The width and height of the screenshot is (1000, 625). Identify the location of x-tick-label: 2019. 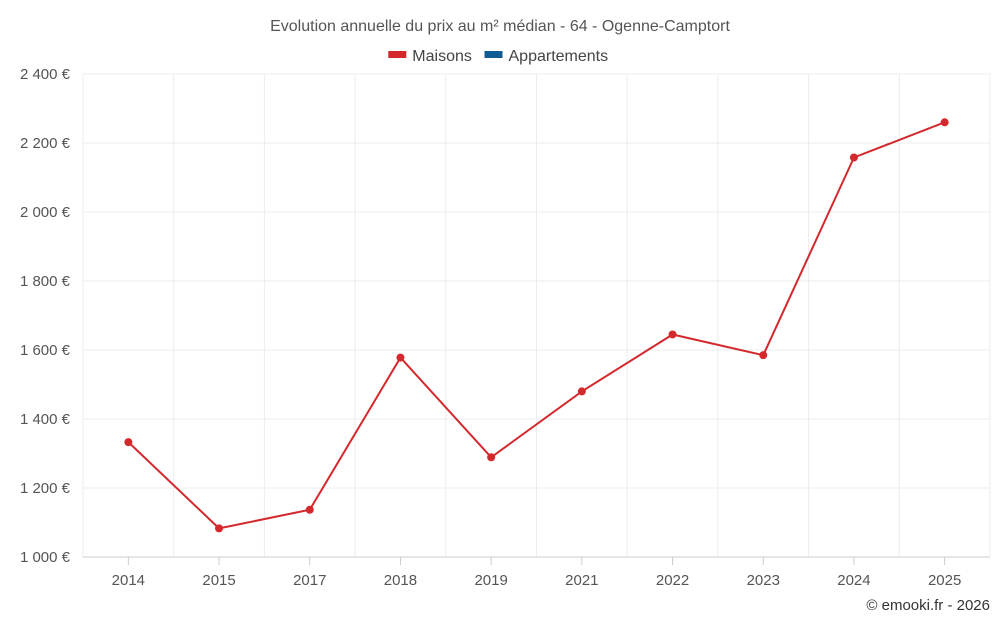
(490, 580).